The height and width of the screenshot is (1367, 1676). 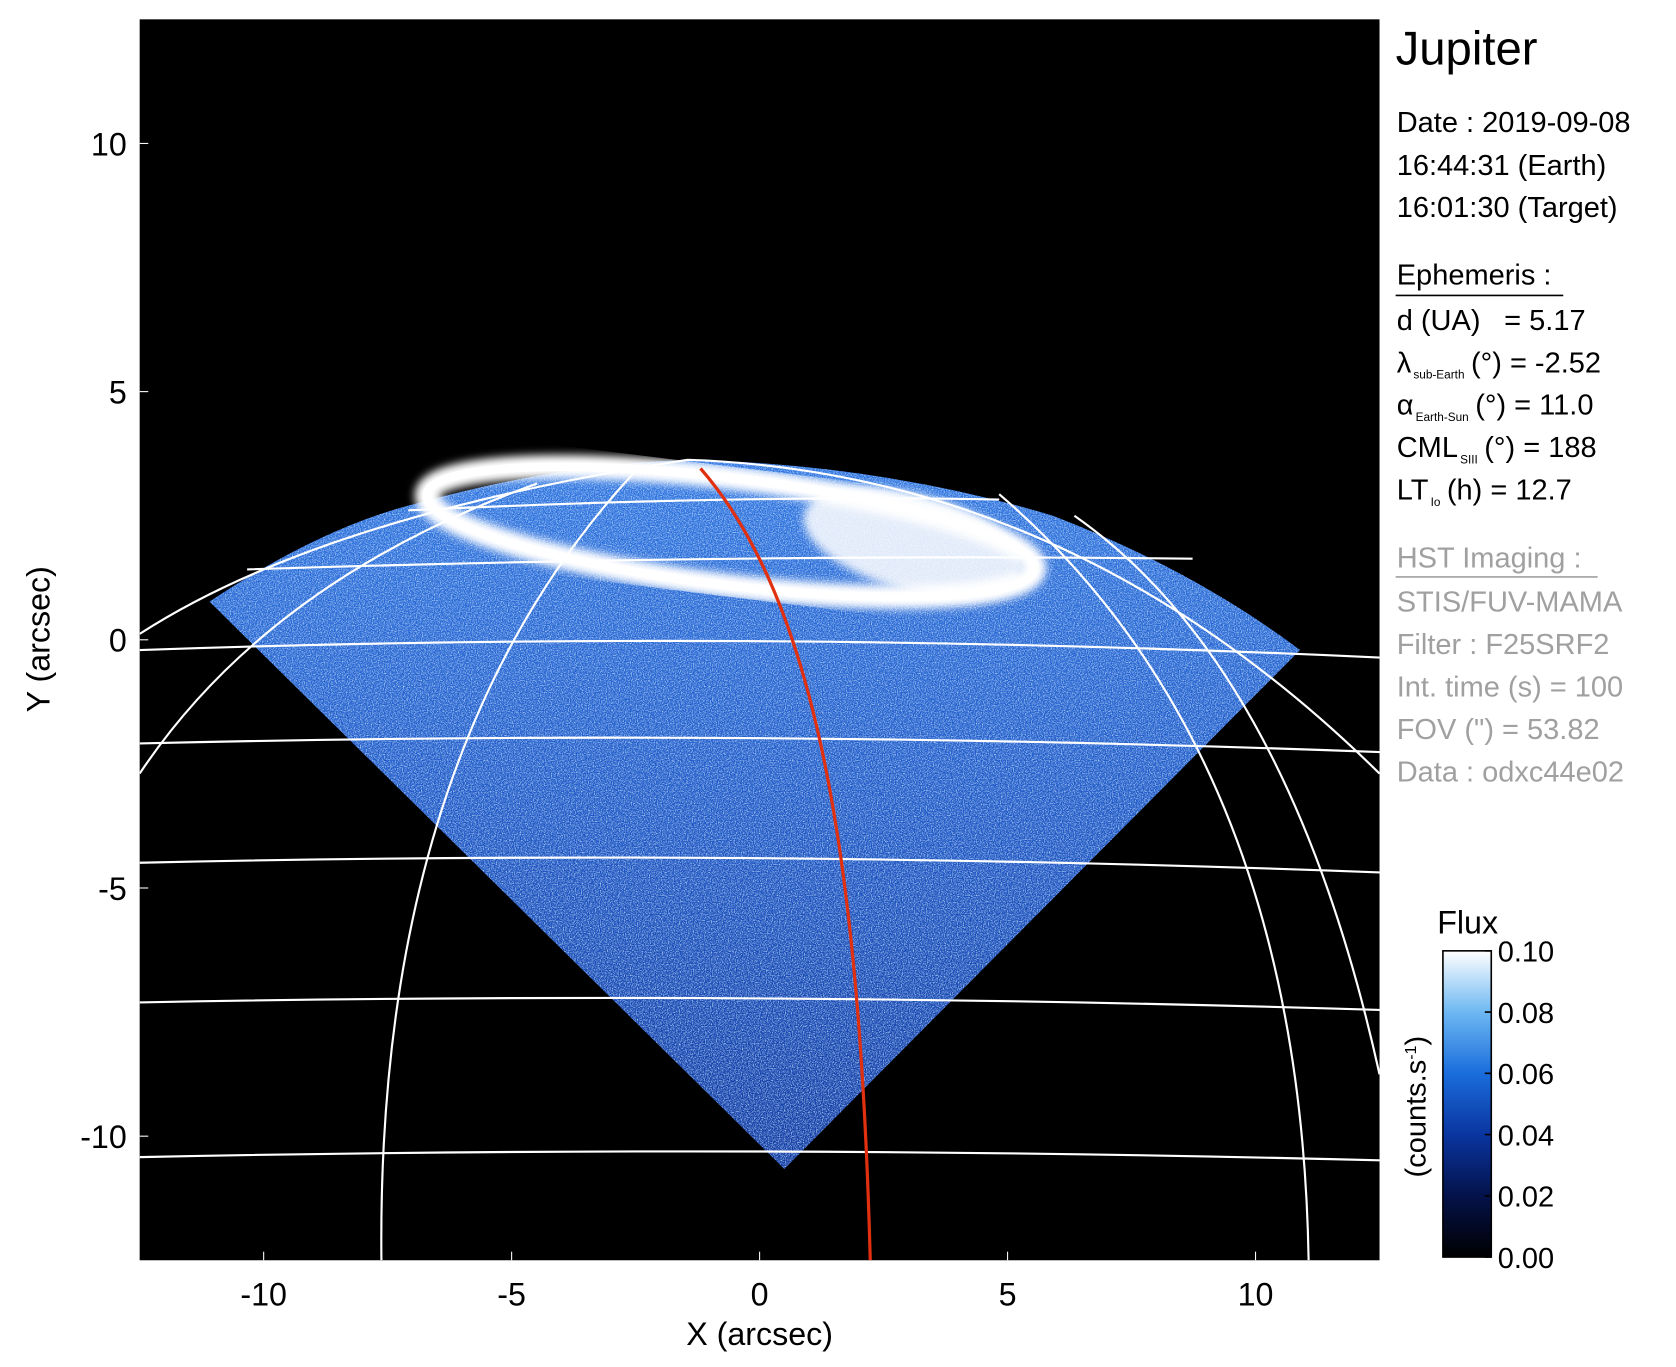 What do you see at coordinates (1467, 48) in the screenshot?
I see `panel-title: Jupiter` at bounding box center [1467, 48].